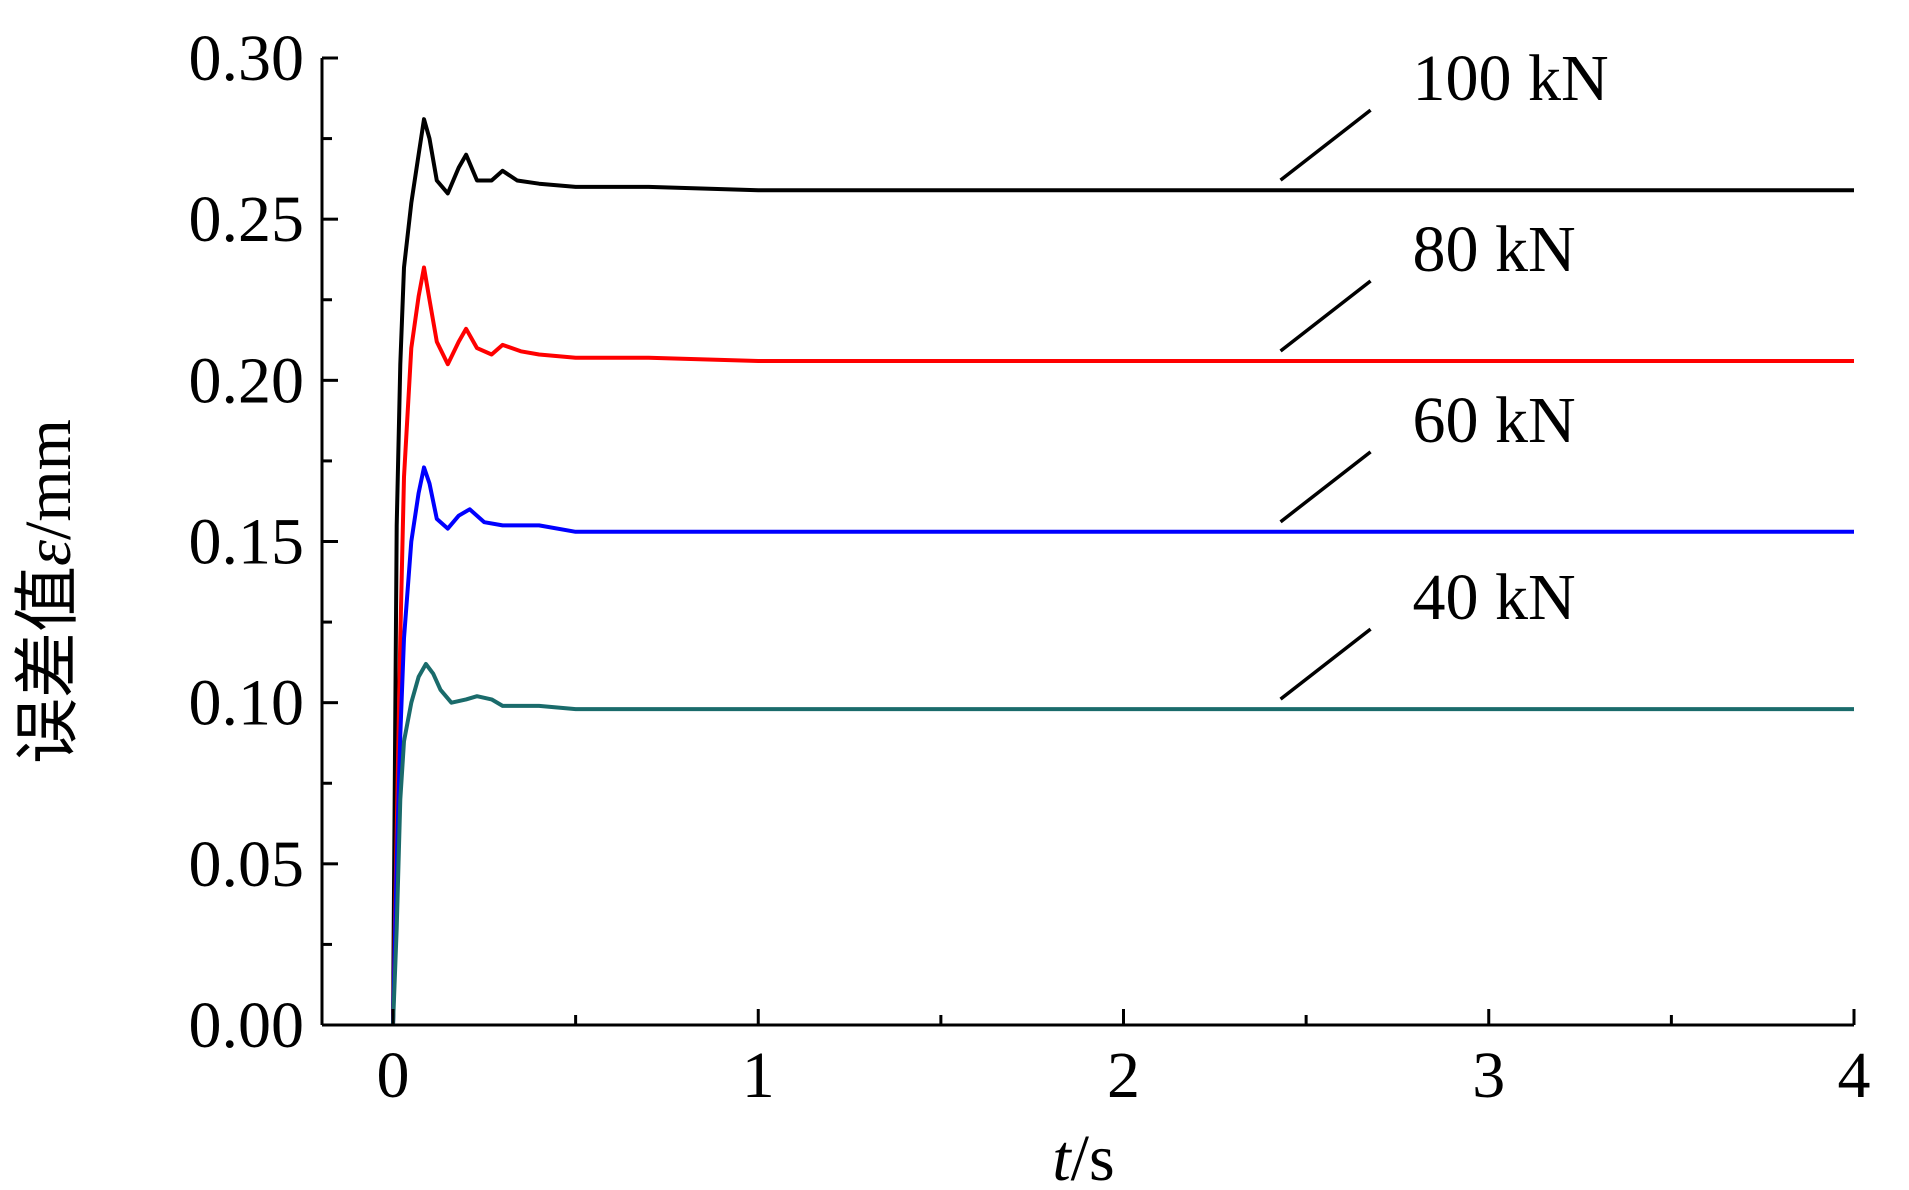 The width and height of the screenshot is (1909, 1190). What do you see at coordinates (1854, 1075) in the screenshot?
I see `x-tick-label: 4` at bounding box center [1854, 1075].